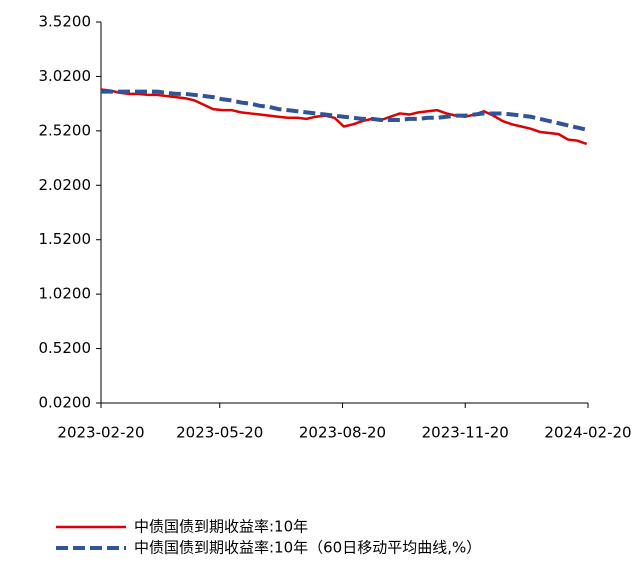  I want to click on y-tick-label: 1.0200, so click(65, 294).